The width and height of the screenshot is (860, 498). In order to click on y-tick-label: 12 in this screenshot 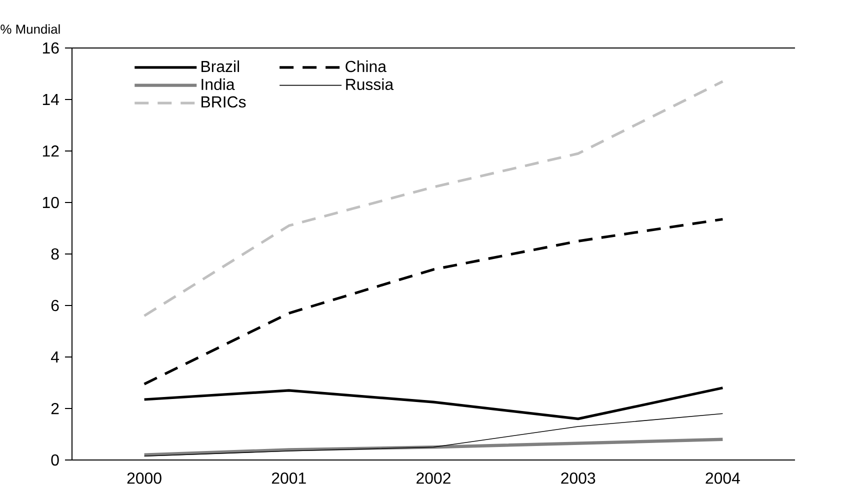, I will do `click(50, 151)`.